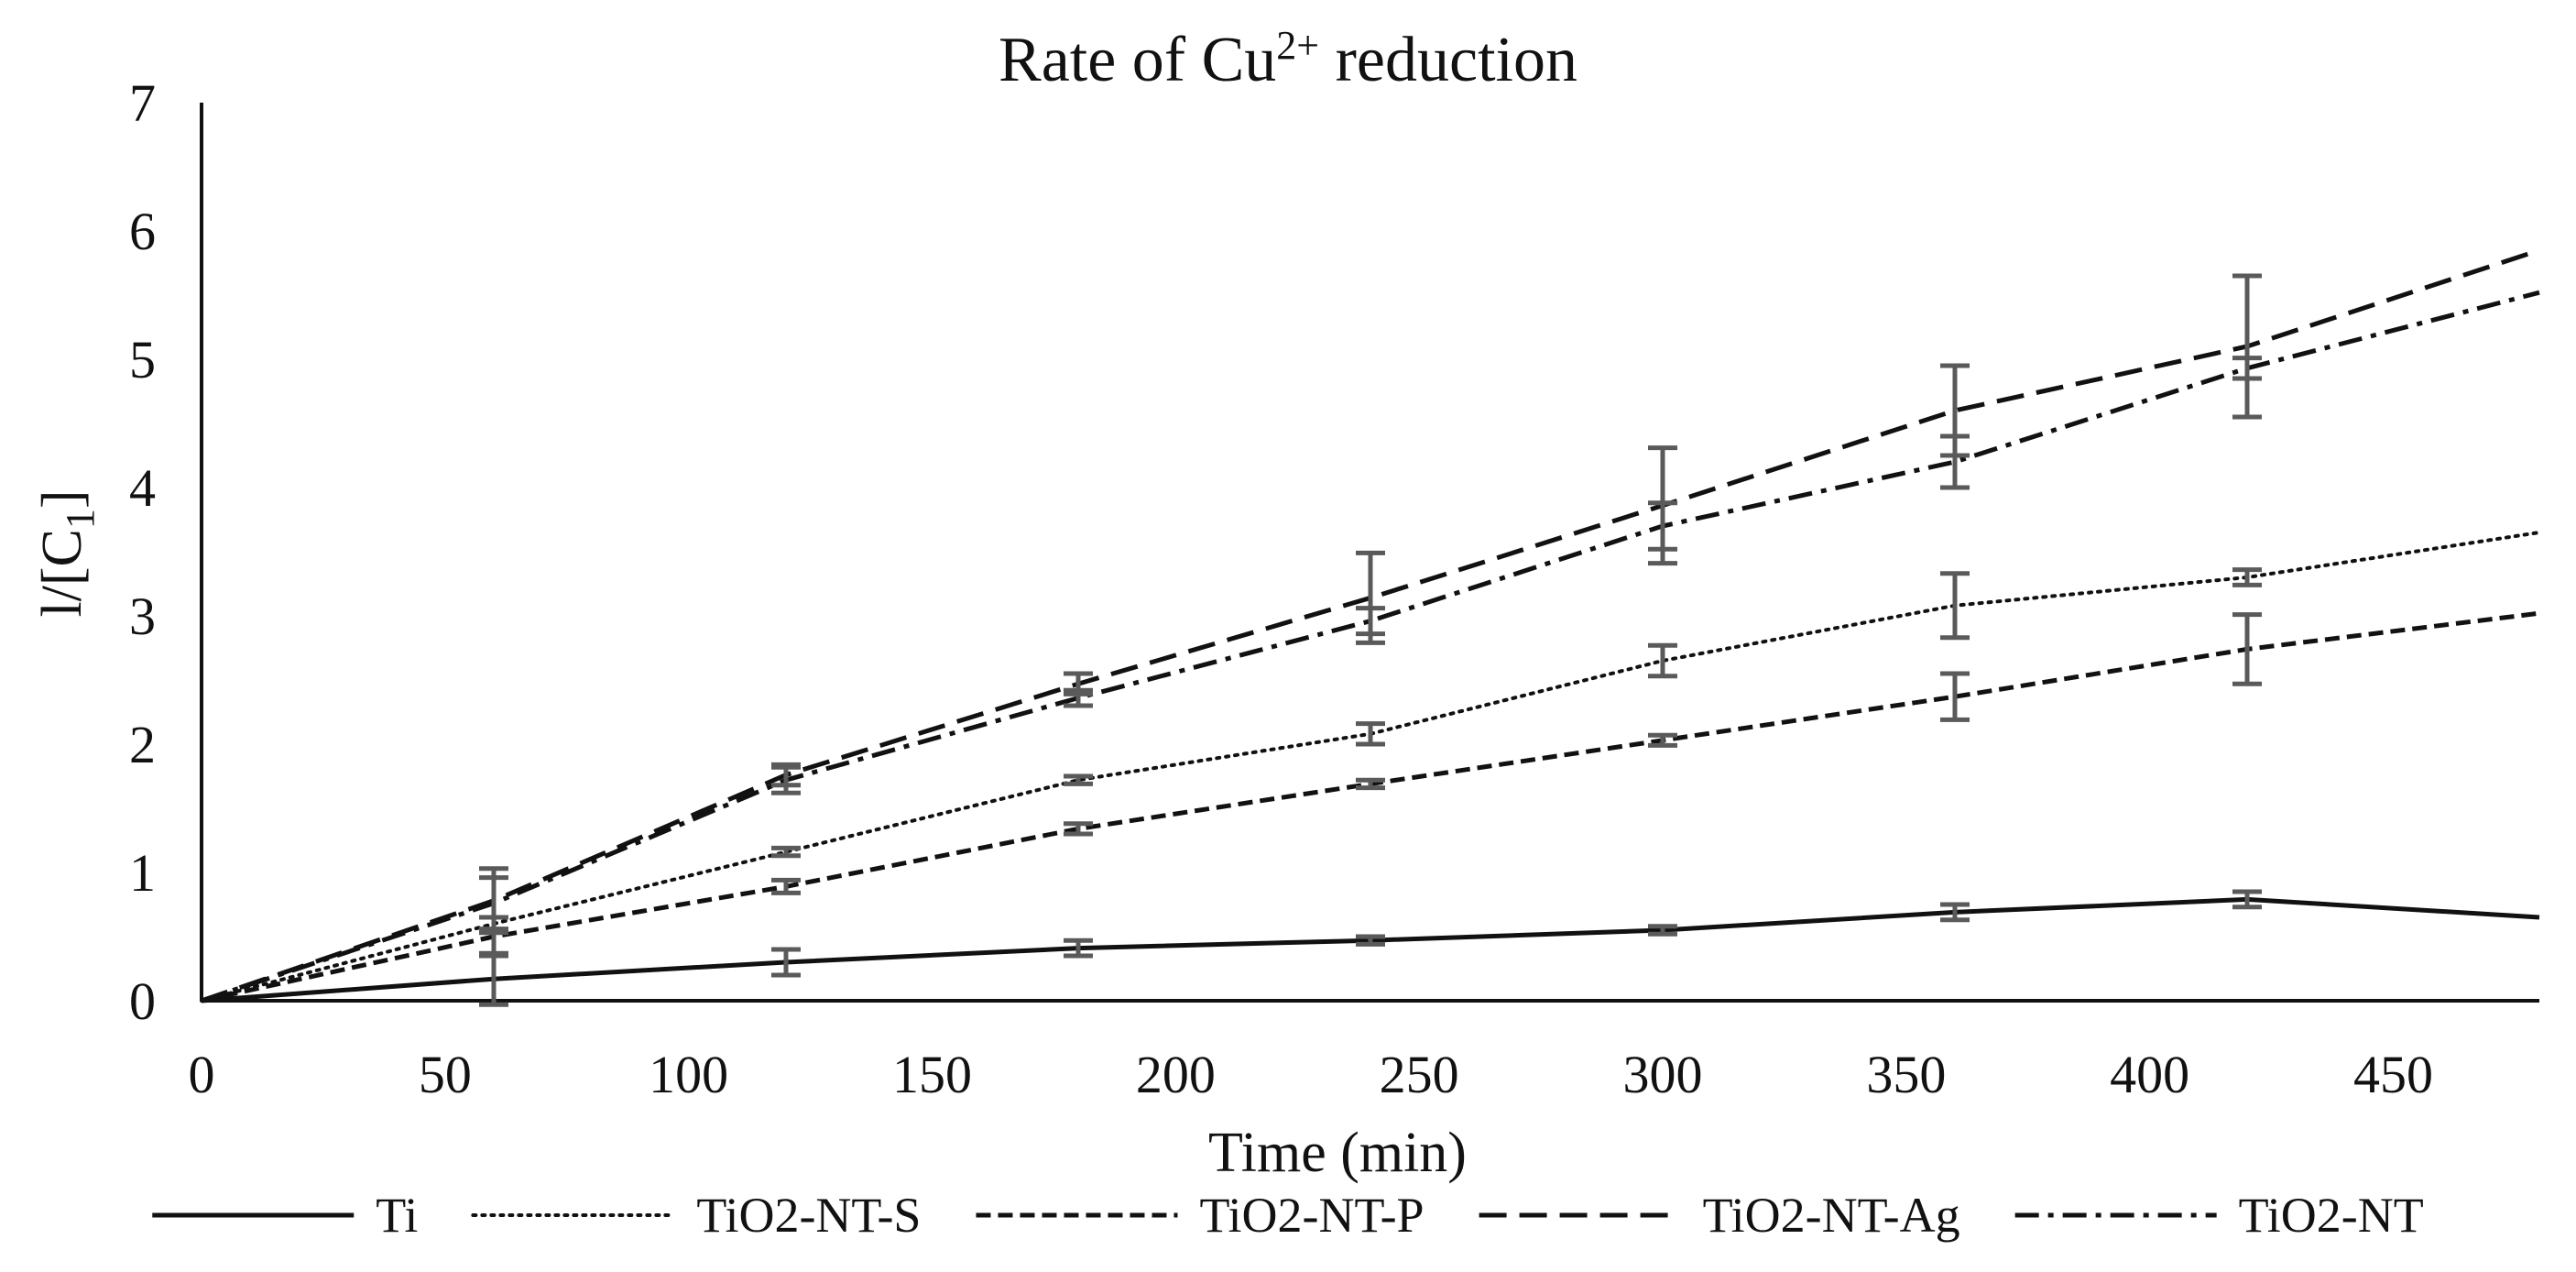  Describe the element at coordinates (809, 1215) in the screenshot. I see `legend-label-tio2-nt-s: TiO2-NT-S` at that location.